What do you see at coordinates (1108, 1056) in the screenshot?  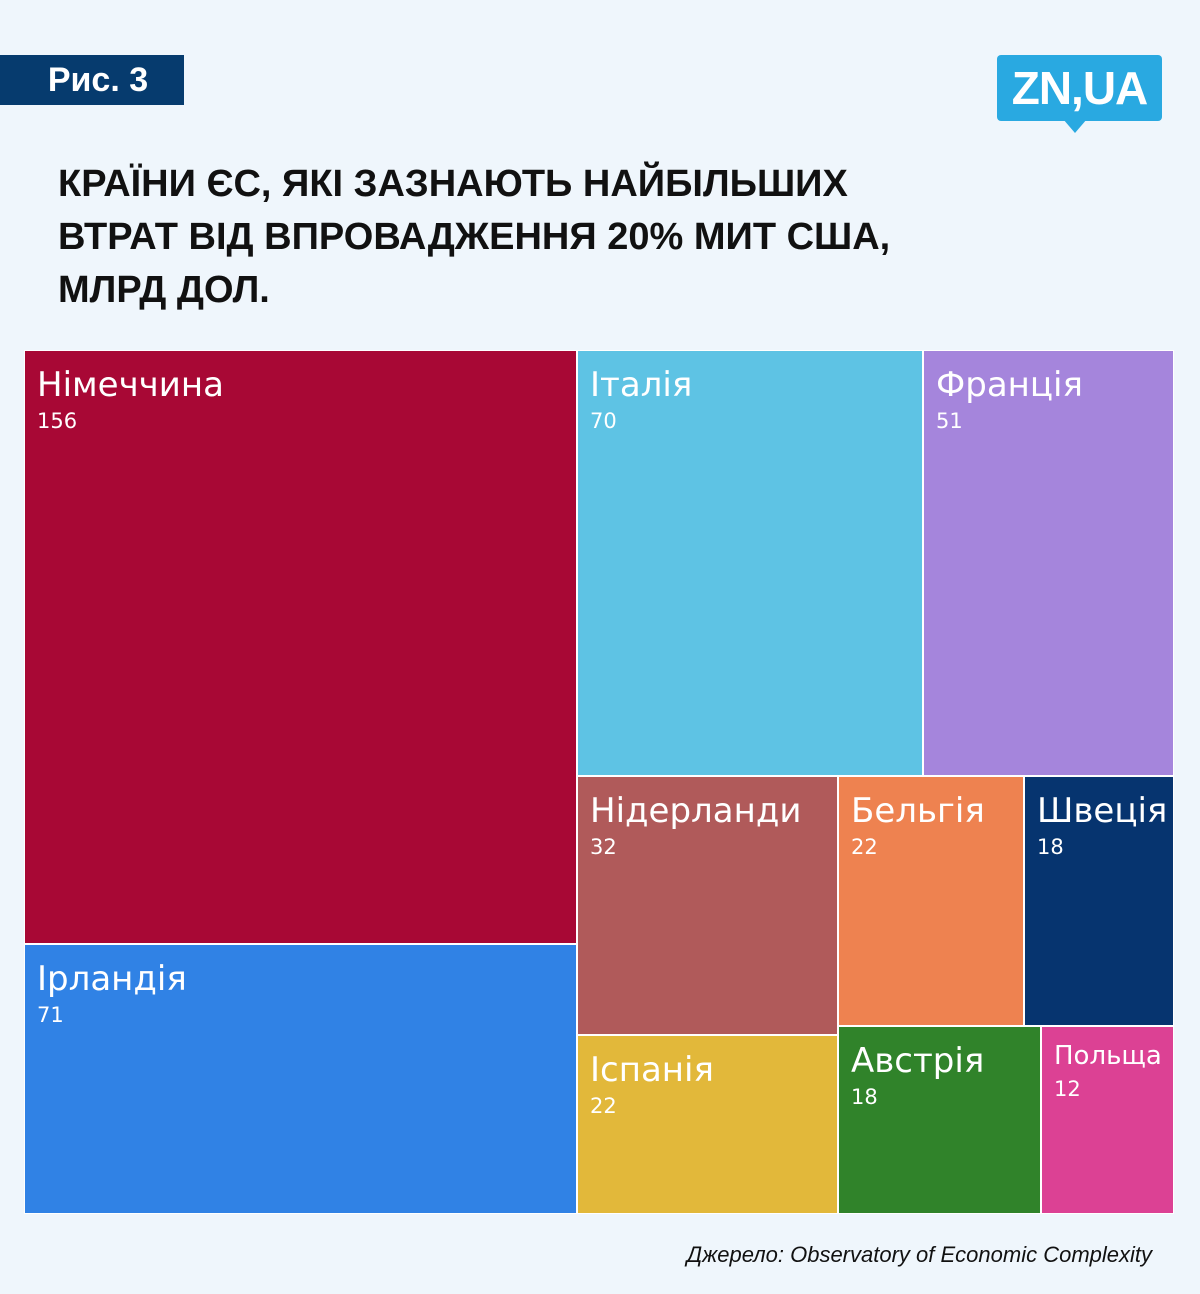 I see `tile-label-poland: Польща` at bounding box center [1108, 1056].